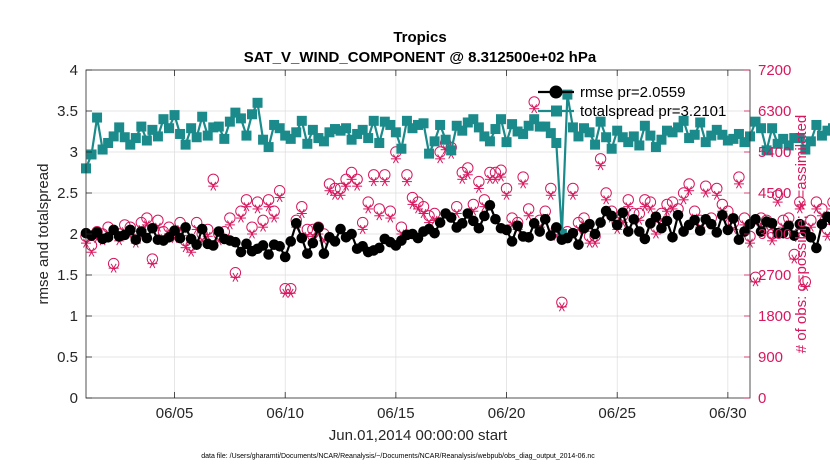  What do you see at coordinates (556, 92) in the screenshot?
I see `legend-rmse-marker` at bounding box center [556, 92].